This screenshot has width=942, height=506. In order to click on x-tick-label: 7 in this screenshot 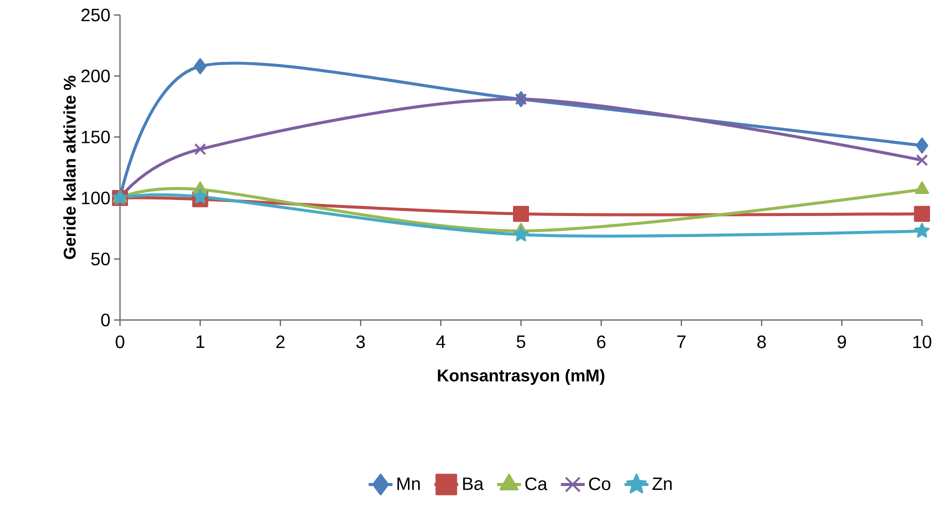, I will do `click(681, 342)`.